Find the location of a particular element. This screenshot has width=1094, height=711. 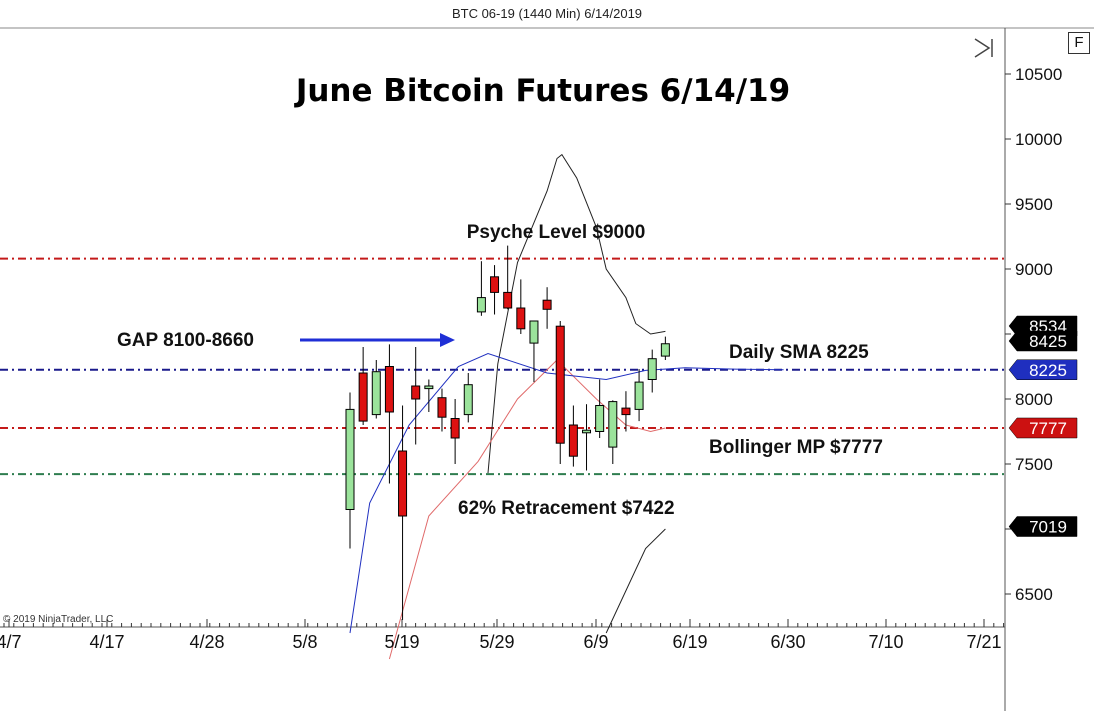

x-tick-label: 6/9 is located at coordinates (595, 642).